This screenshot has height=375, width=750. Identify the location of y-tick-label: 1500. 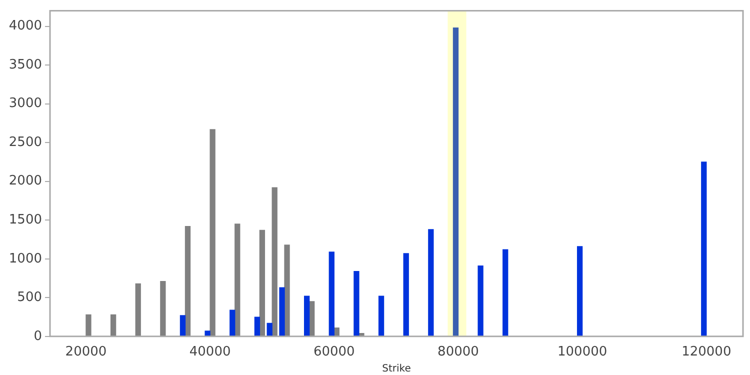
(25, 220).